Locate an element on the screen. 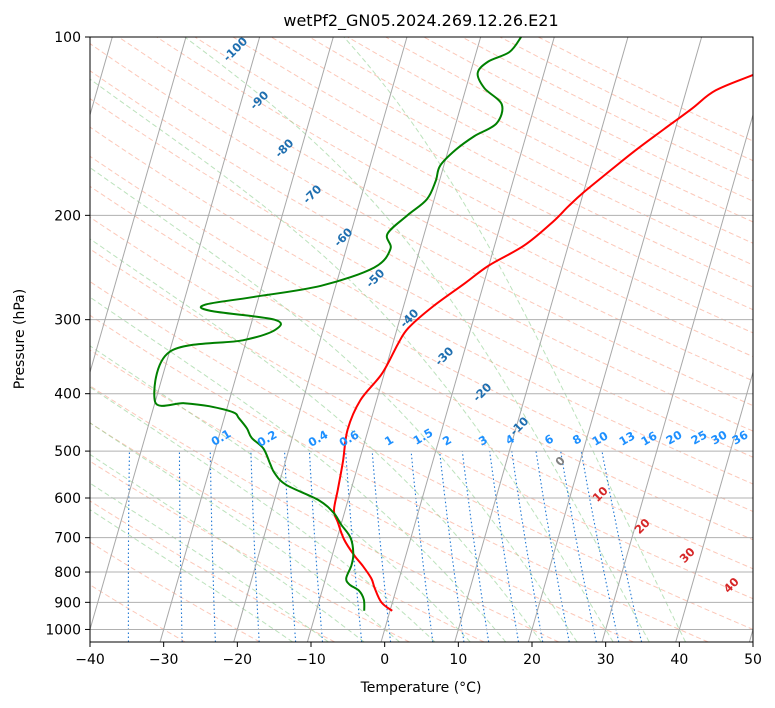  dry-adiabat-label: 0 is located at coordinates (560, 461).